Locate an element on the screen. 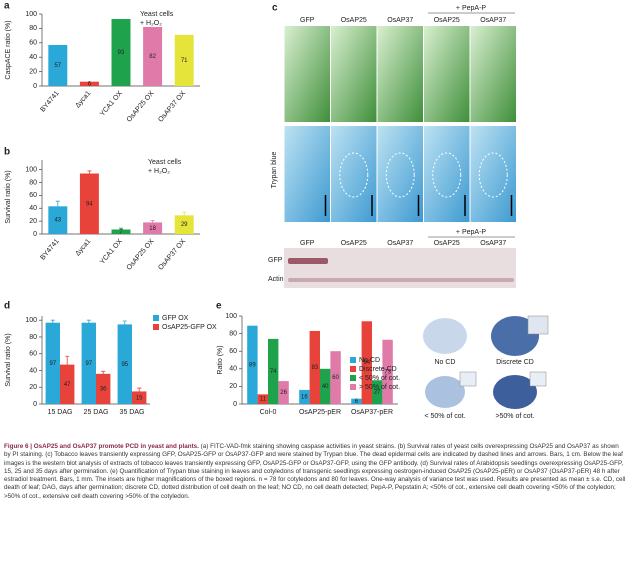 The height and width of the screenshot is (564, 630). blot-column-label: OsAP37 is located at coordinates (493, 243).